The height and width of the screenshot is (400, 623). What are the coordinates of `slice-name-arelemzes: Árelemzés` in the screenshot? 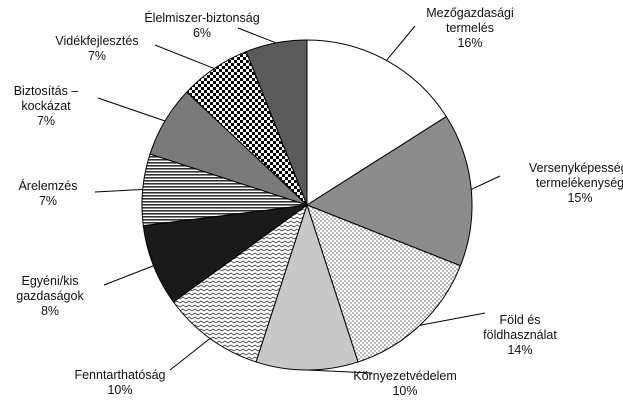 It's located at (47, 185).